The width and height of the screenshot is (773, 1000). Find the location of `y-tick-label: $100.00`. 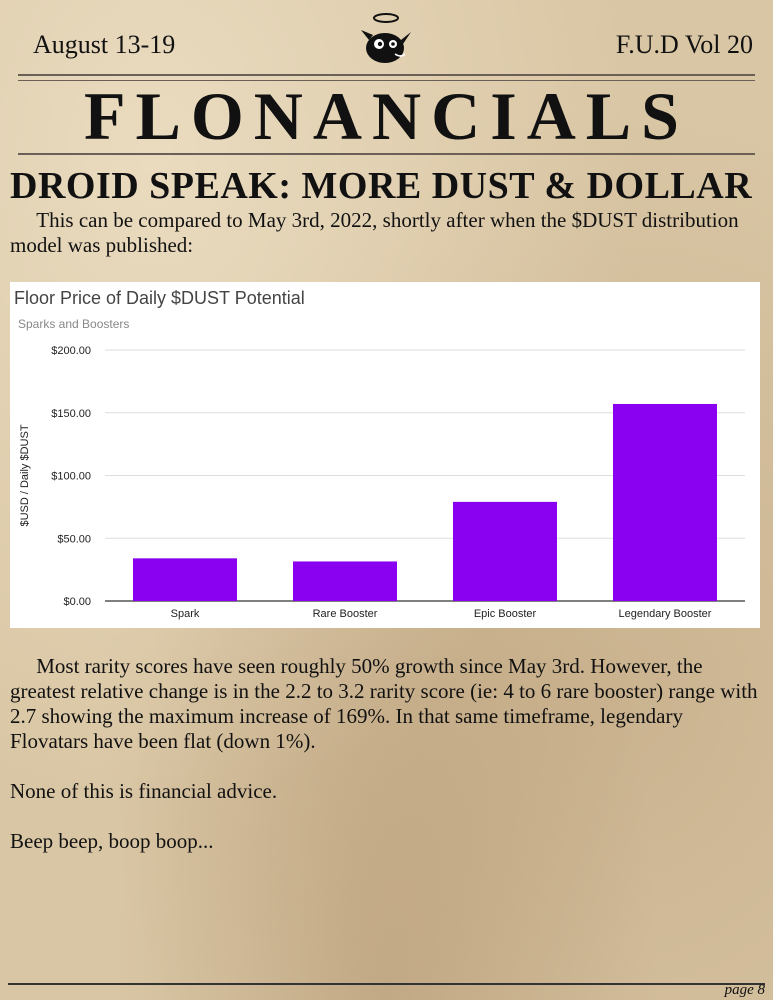

y-tick-label: $100.00 is located at coordinates (71, 477).